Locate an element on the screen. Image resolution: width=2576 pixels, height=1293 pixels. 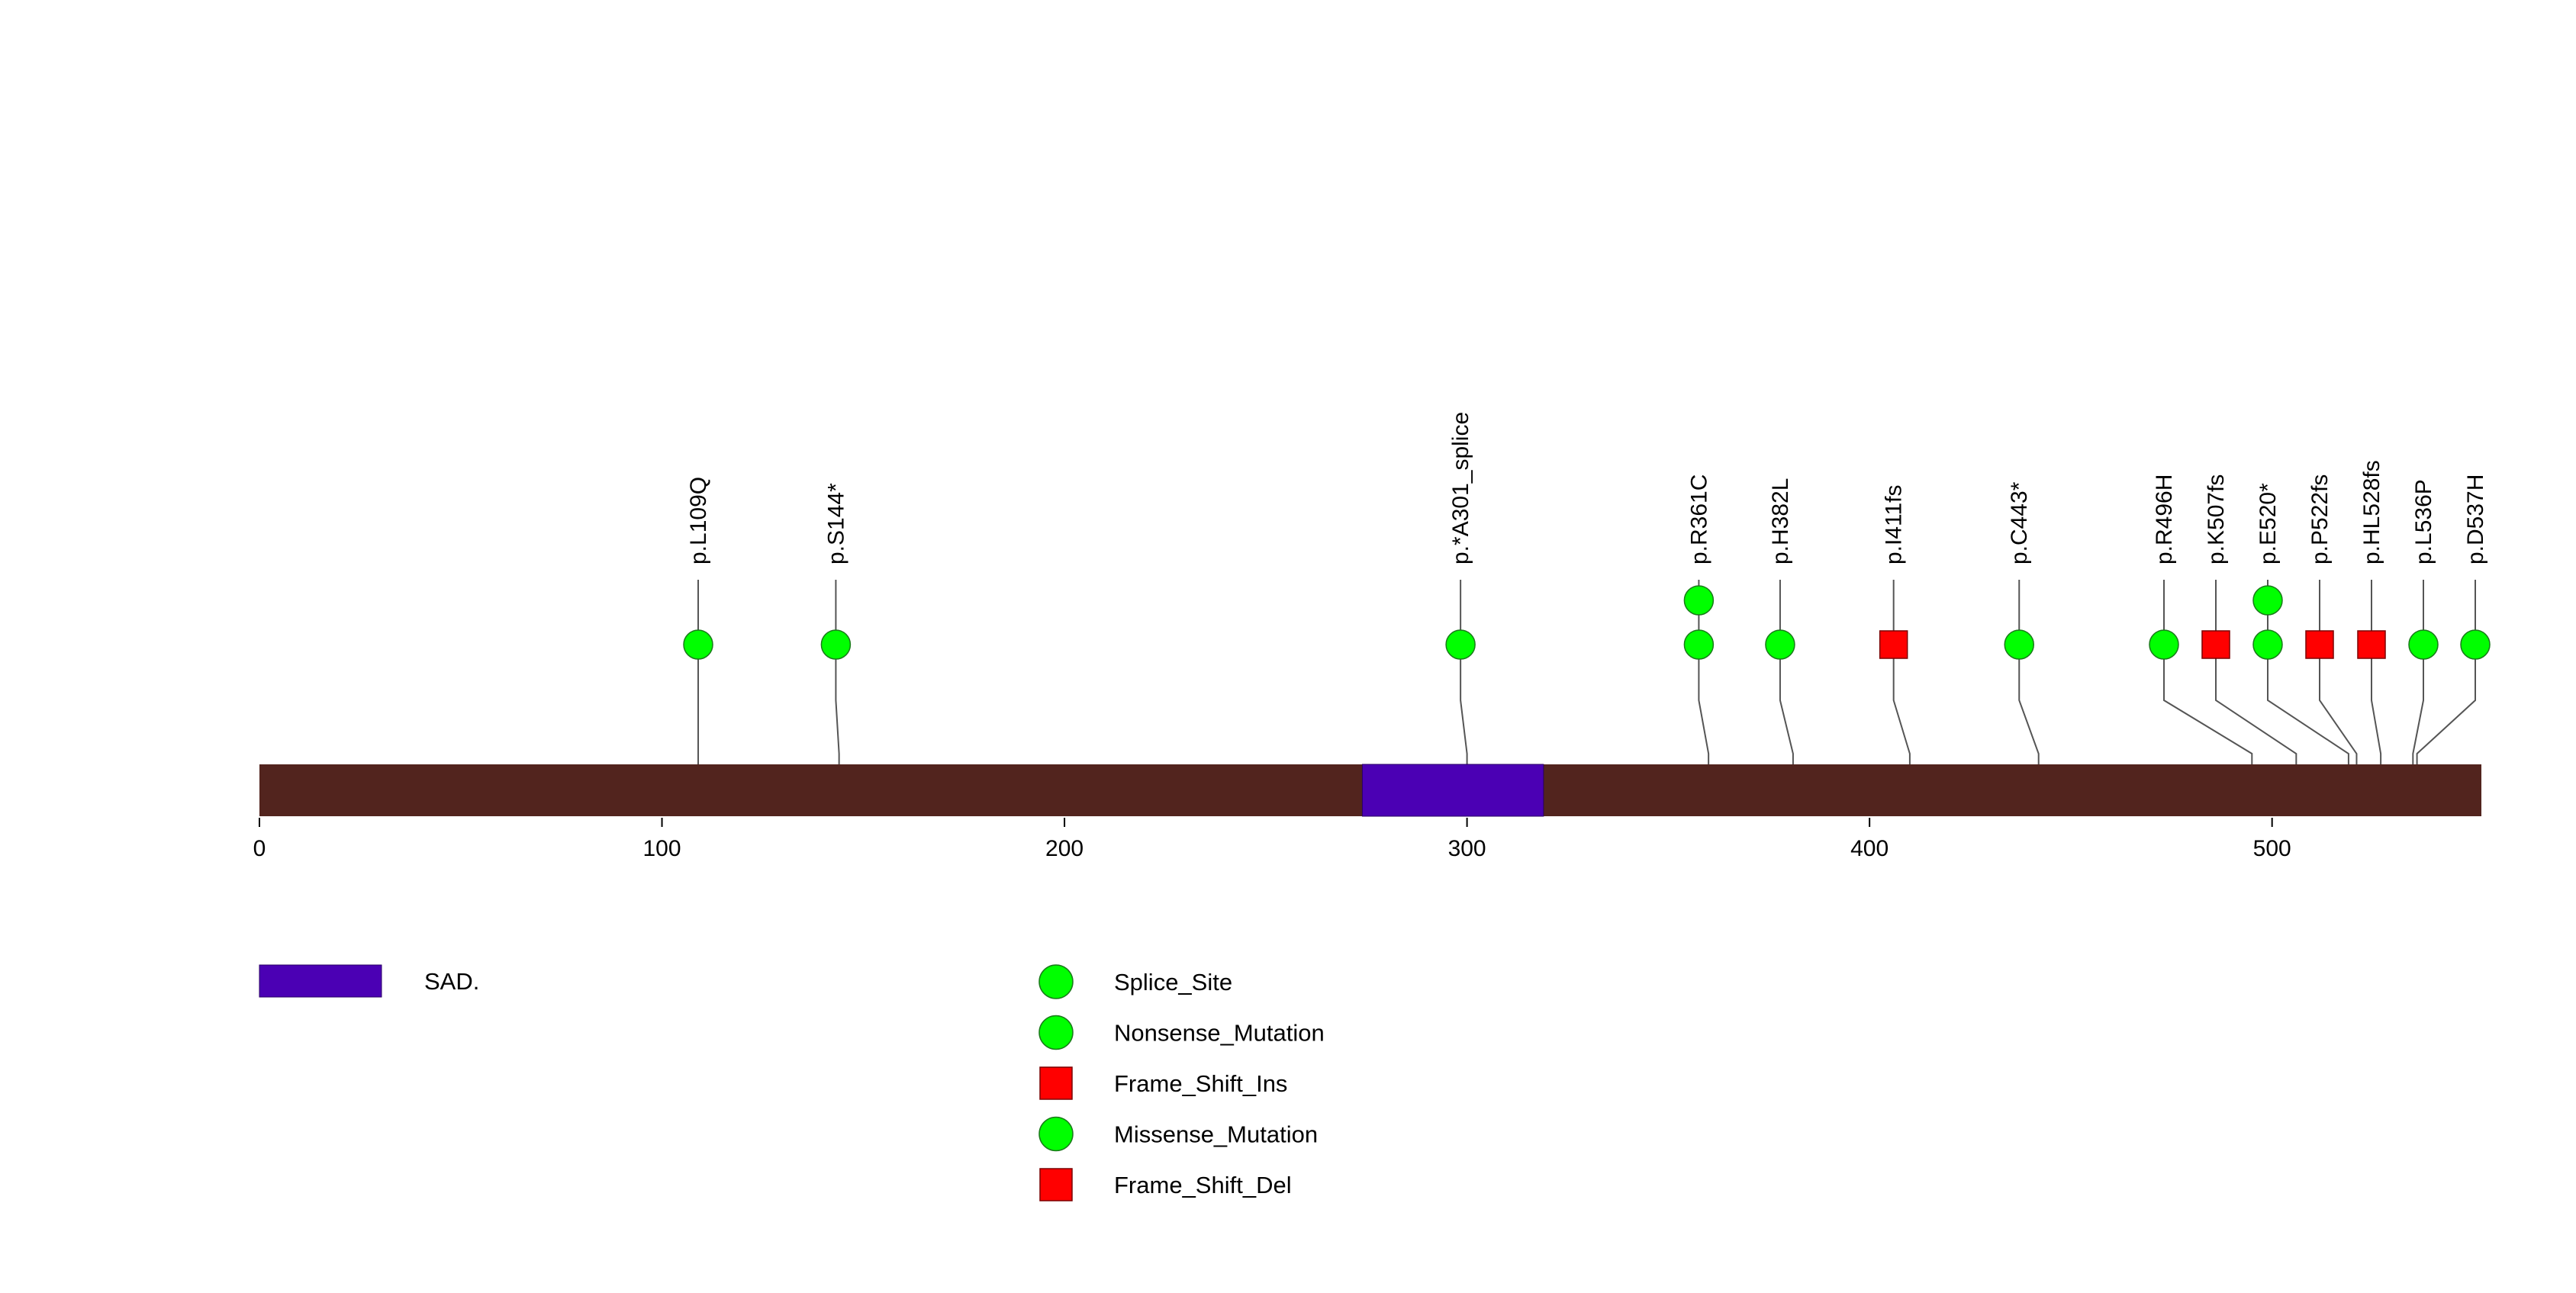
mutation-label: p.K507fs is located at coordinates (2216, 519).